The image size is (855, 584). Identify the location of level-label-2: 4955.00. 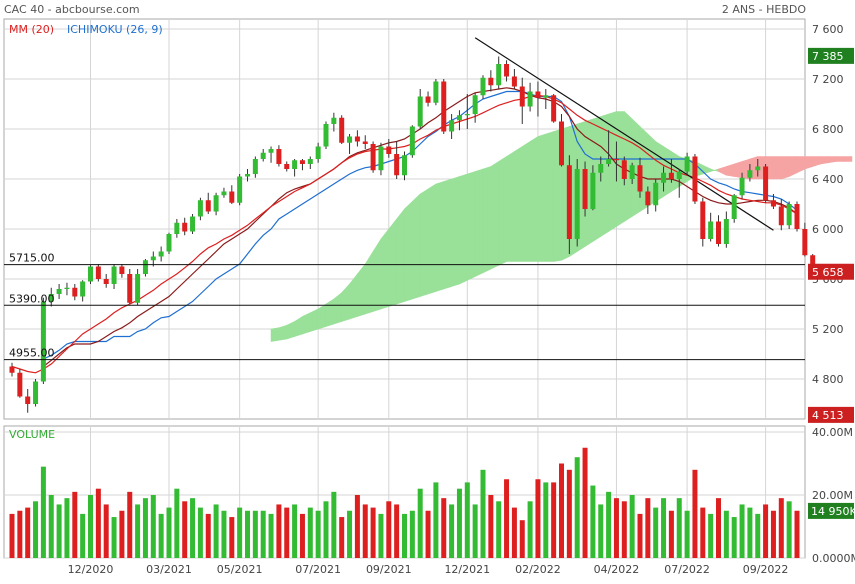
(32, 353).